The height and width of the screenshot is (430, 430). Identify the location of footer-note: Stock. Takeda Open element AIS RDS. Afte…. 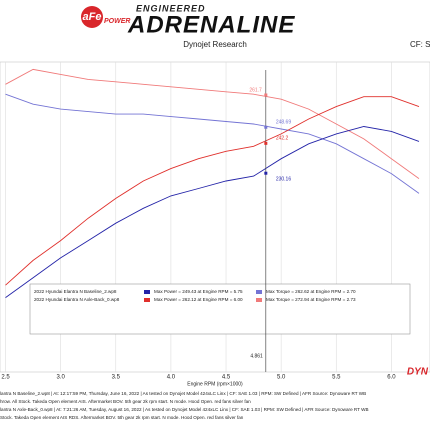
(122, 417).